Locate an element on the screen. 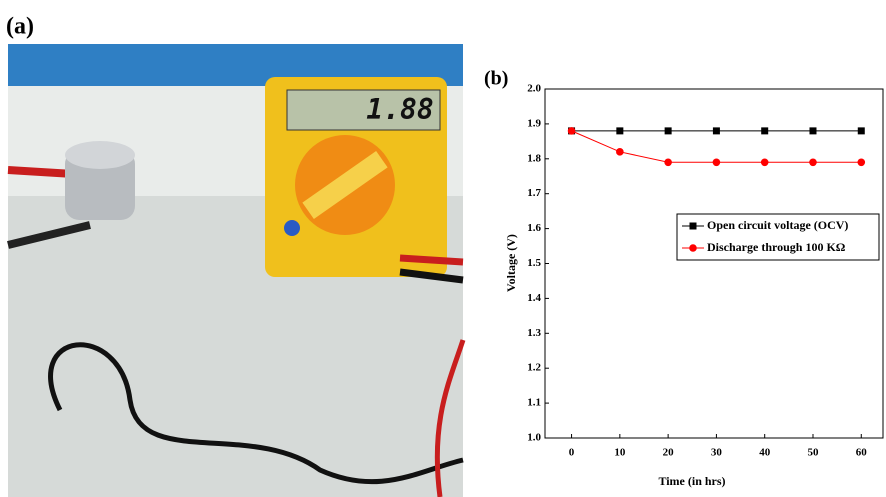  y-tick-label: 1.2 is located at coordinates (534, 368).